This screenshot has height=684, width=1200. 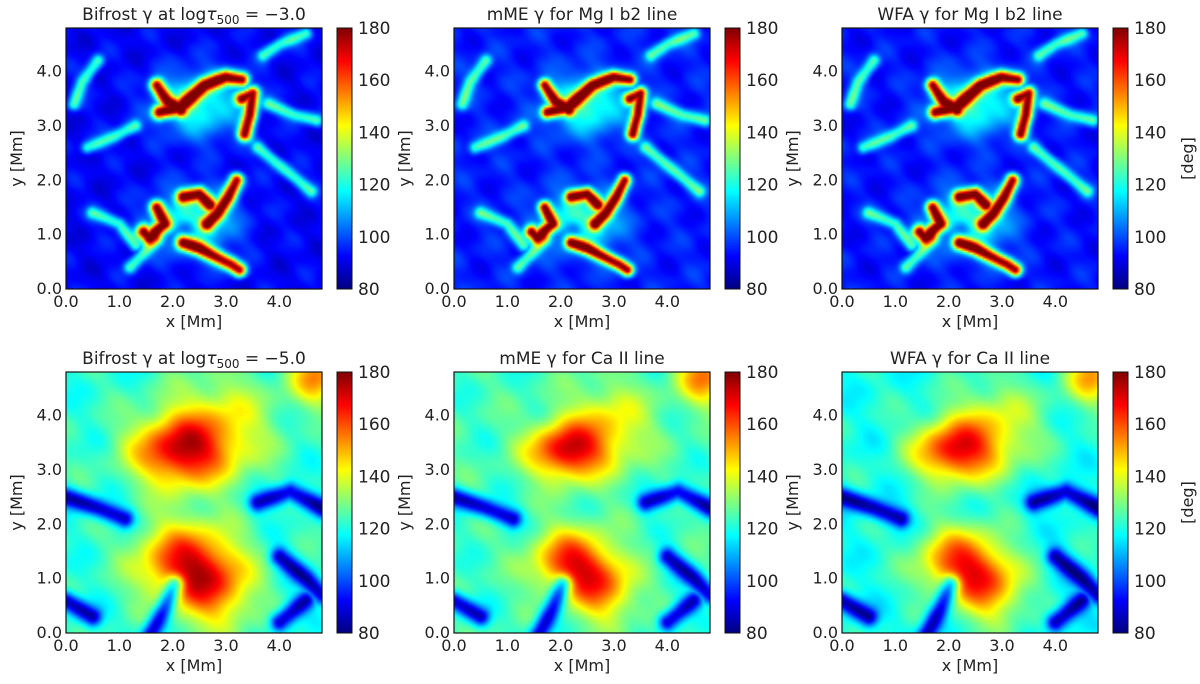 What do you see at coordinates (970, 359) in the screenshot?
I see `panel-title: WFA γ for Ca II line` at bounding box center [970, 359].